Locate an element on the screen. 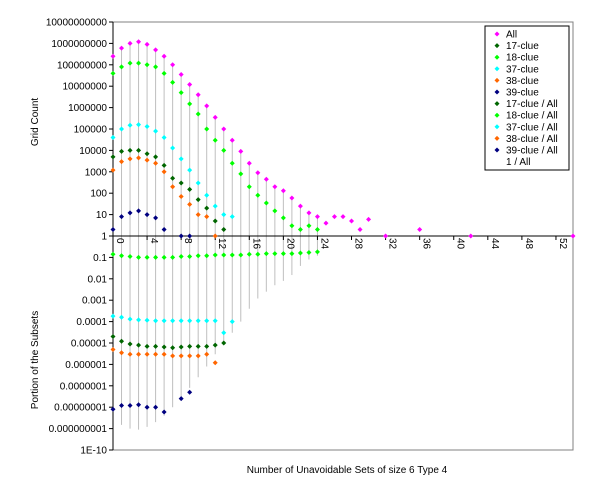  x-tick-label: 0 is located at coordinates (119, 241).